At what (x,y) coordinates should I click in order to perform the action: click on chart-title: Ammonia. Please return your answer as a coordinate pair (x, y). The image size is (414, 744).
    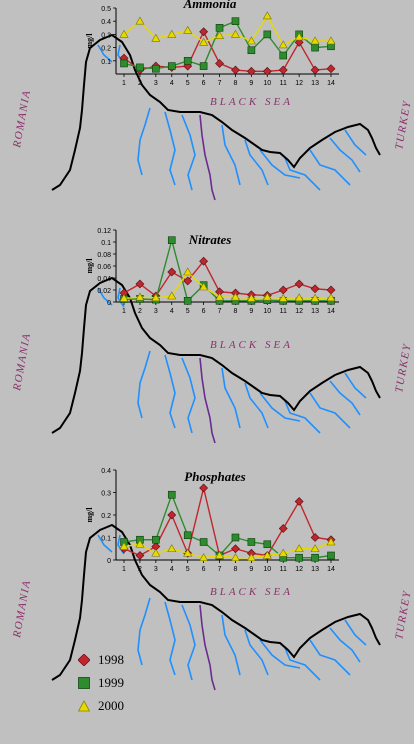
    Looking at the image, I should click on (210, 5).